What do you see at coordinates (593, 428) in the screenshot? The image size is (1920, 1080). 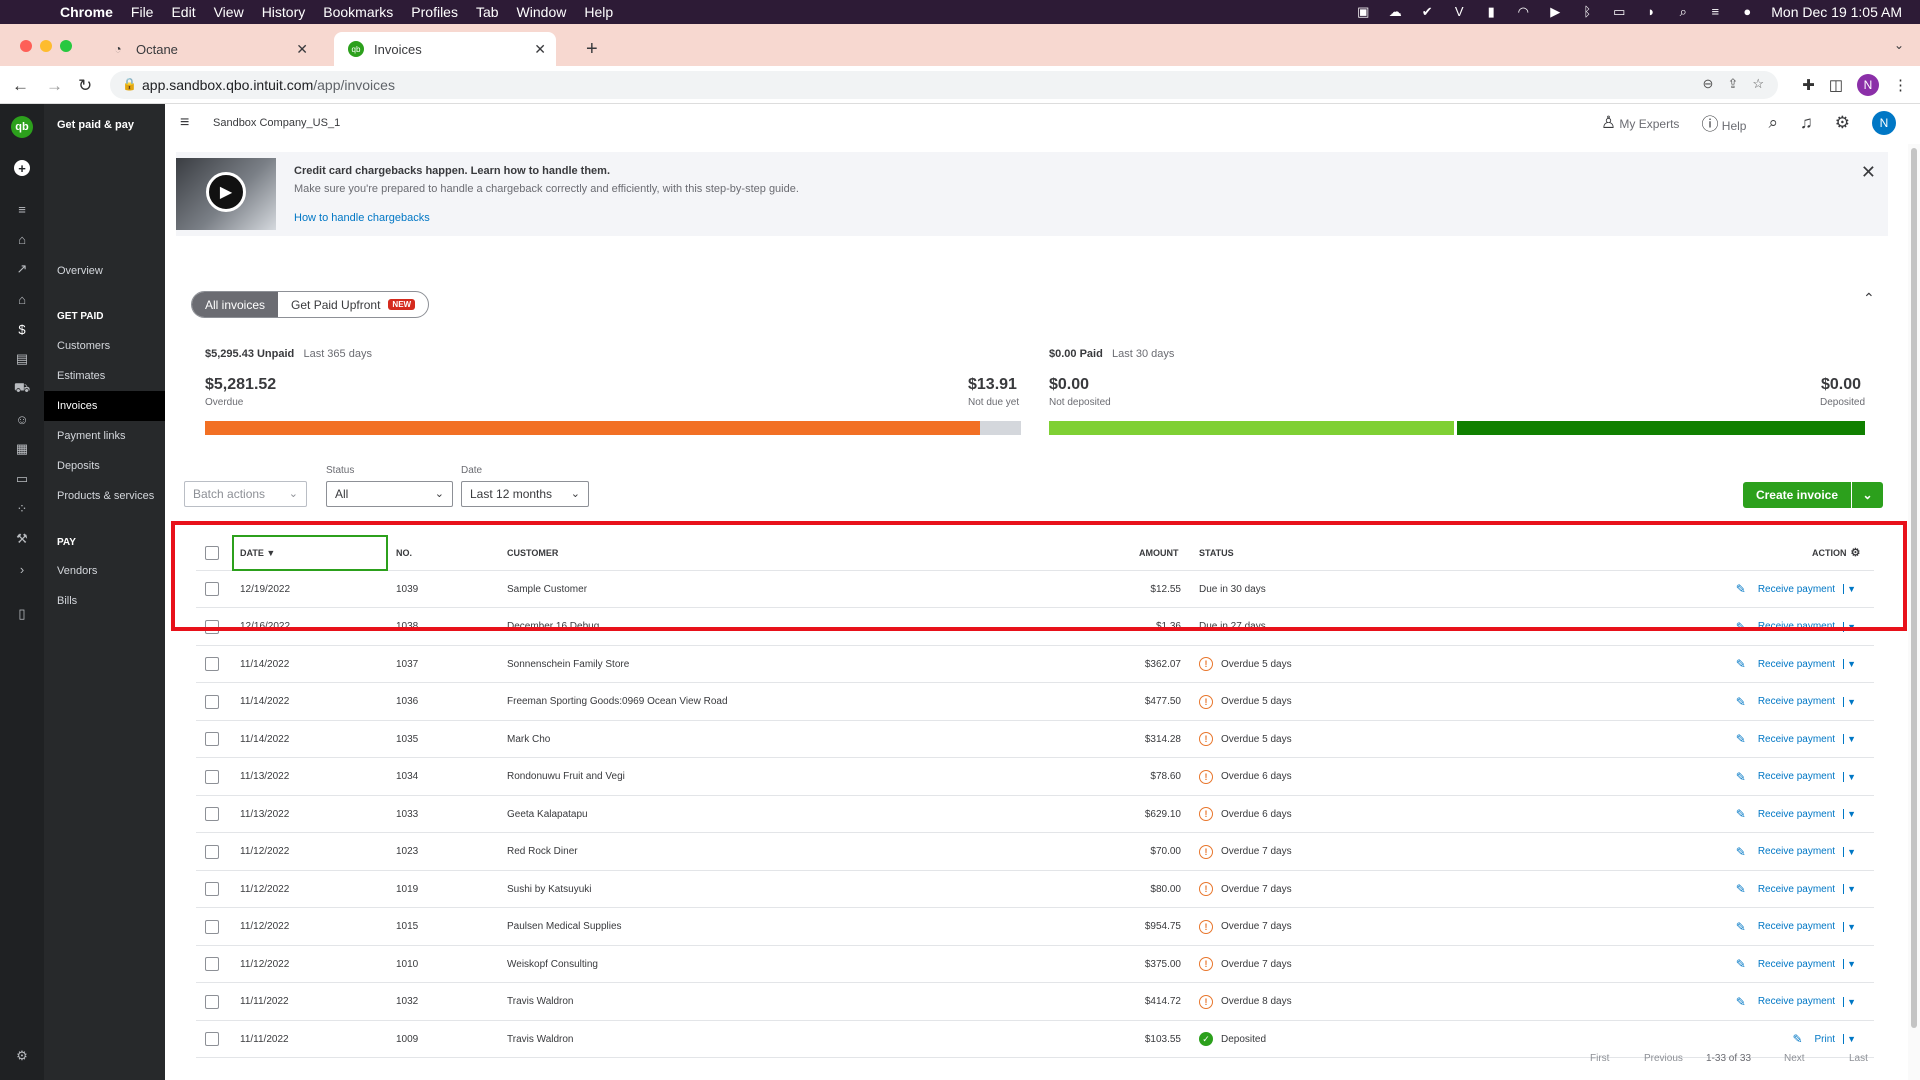 I see `overdue-bar-fill` at bounding box center [593, 428].